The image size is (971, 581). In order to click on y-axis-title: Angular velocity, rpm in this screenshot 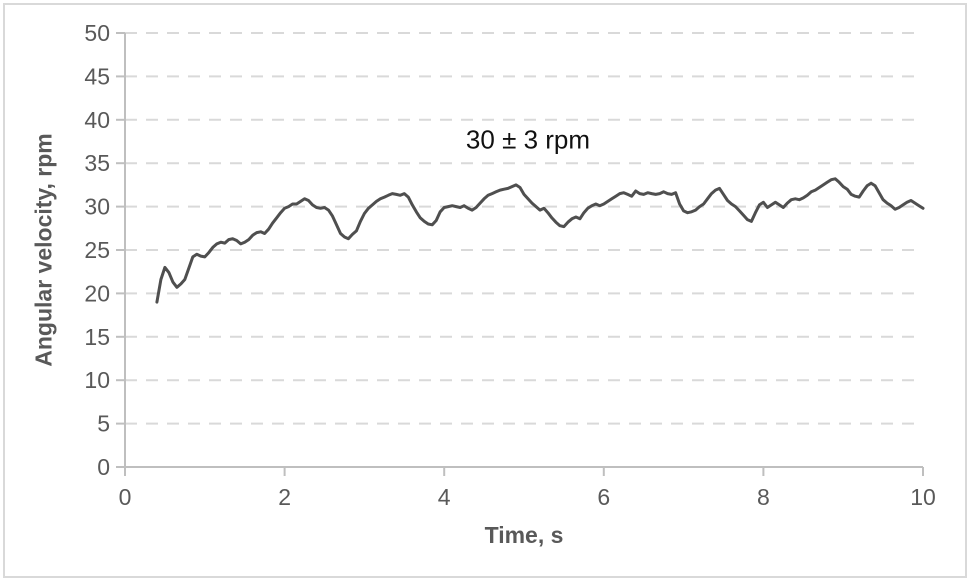, I will do `click(43, 250)`.